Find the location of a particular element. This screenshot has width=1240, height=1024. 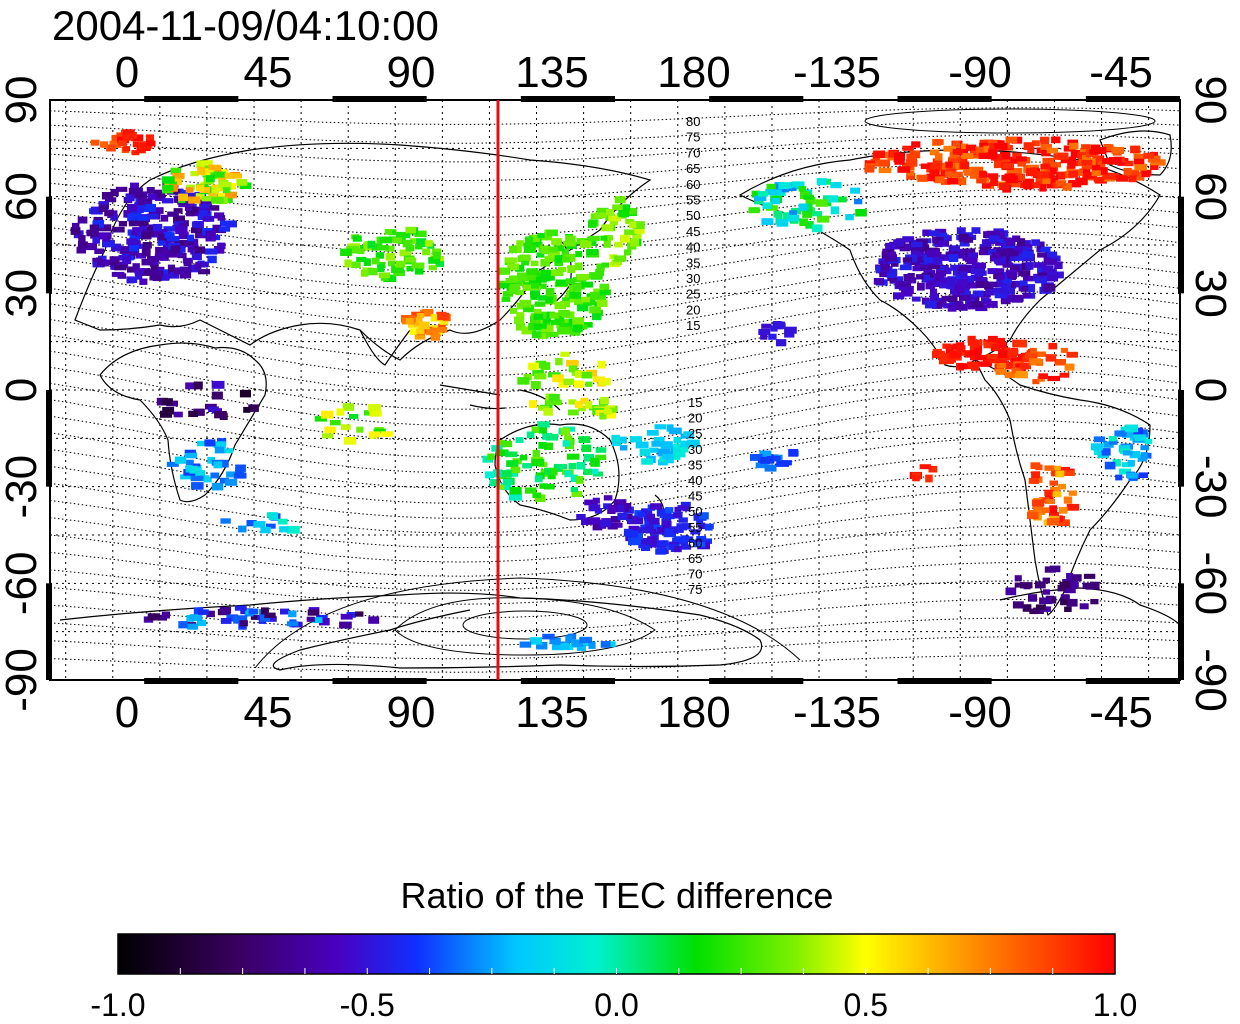

lon-tick-label: -90 is located at coordinates (980, 712).